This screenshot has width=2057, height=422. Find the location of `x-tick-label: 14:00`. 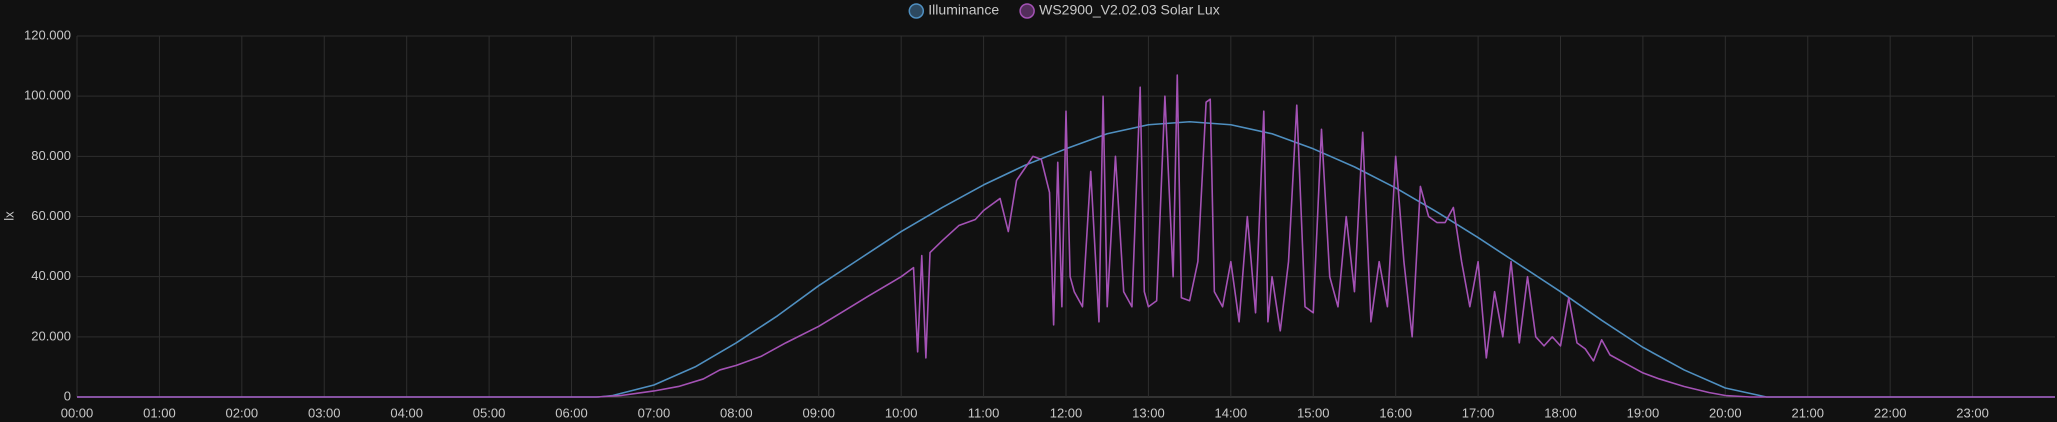

x-tick-label: 14:00 is located at coordinates (1231, 412).